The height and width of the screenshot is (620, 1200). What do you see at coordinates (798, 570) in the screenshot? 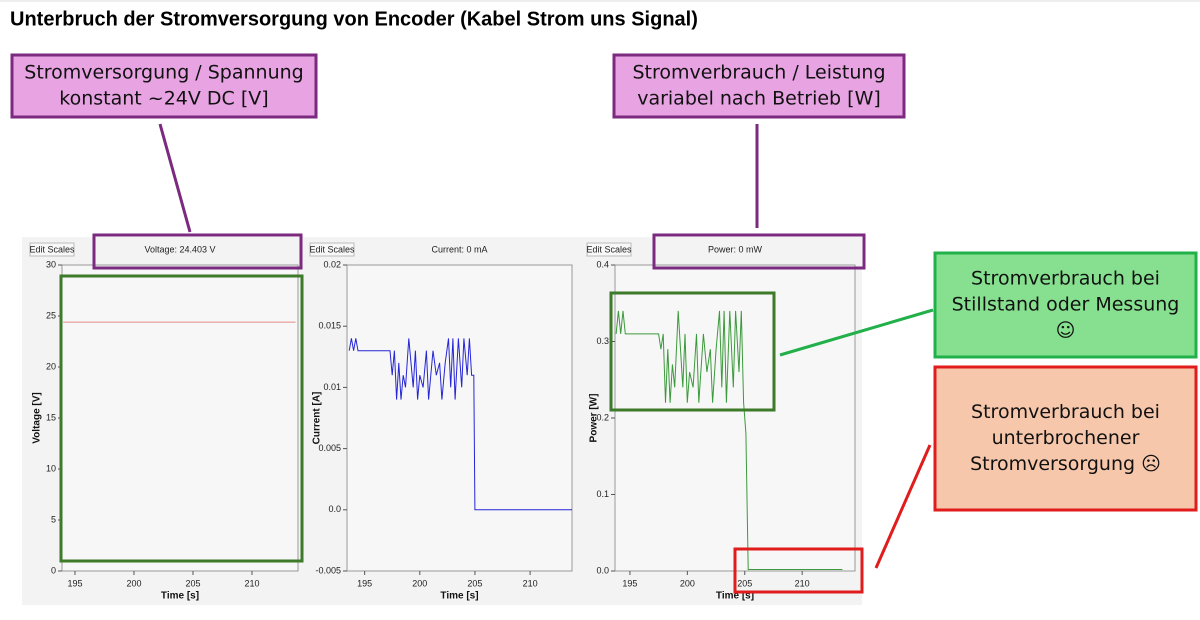
I see `highlight-power-zero` at bounding box center [798, 570].